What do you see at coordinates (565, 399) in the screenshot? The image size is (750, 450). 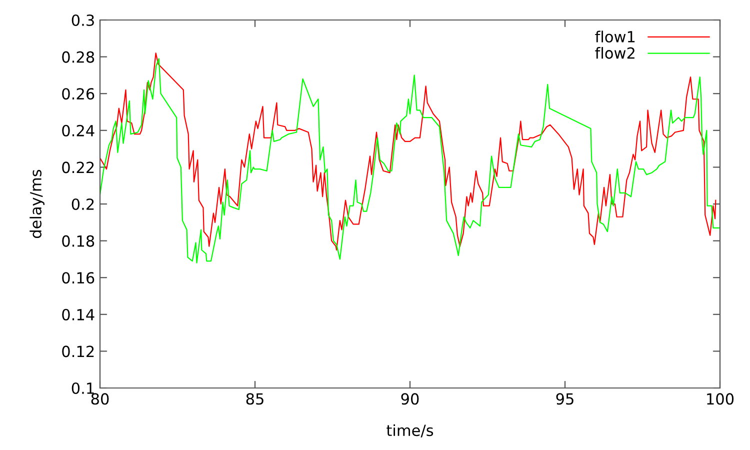 I see `x-tick-label: 95` at bounding box center [565, 399].